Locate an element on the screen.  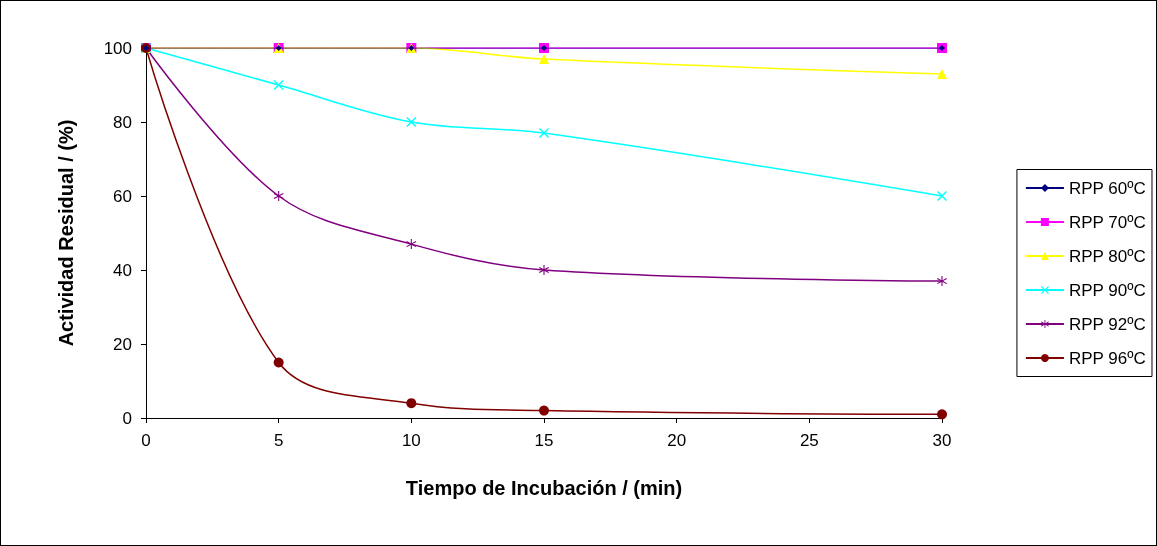
legend-label: RPP 60ºC is located at coordinates (1107, 188).